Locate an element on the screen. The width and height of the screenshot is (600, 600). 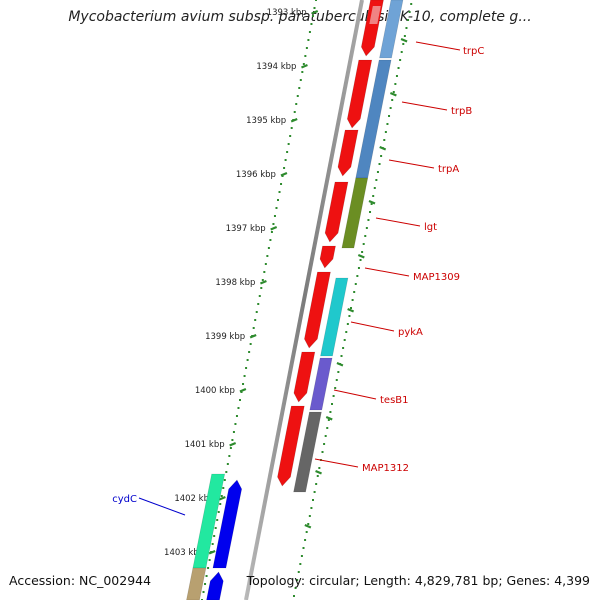
gene-label: trpA is located at coordinates (448, 169).